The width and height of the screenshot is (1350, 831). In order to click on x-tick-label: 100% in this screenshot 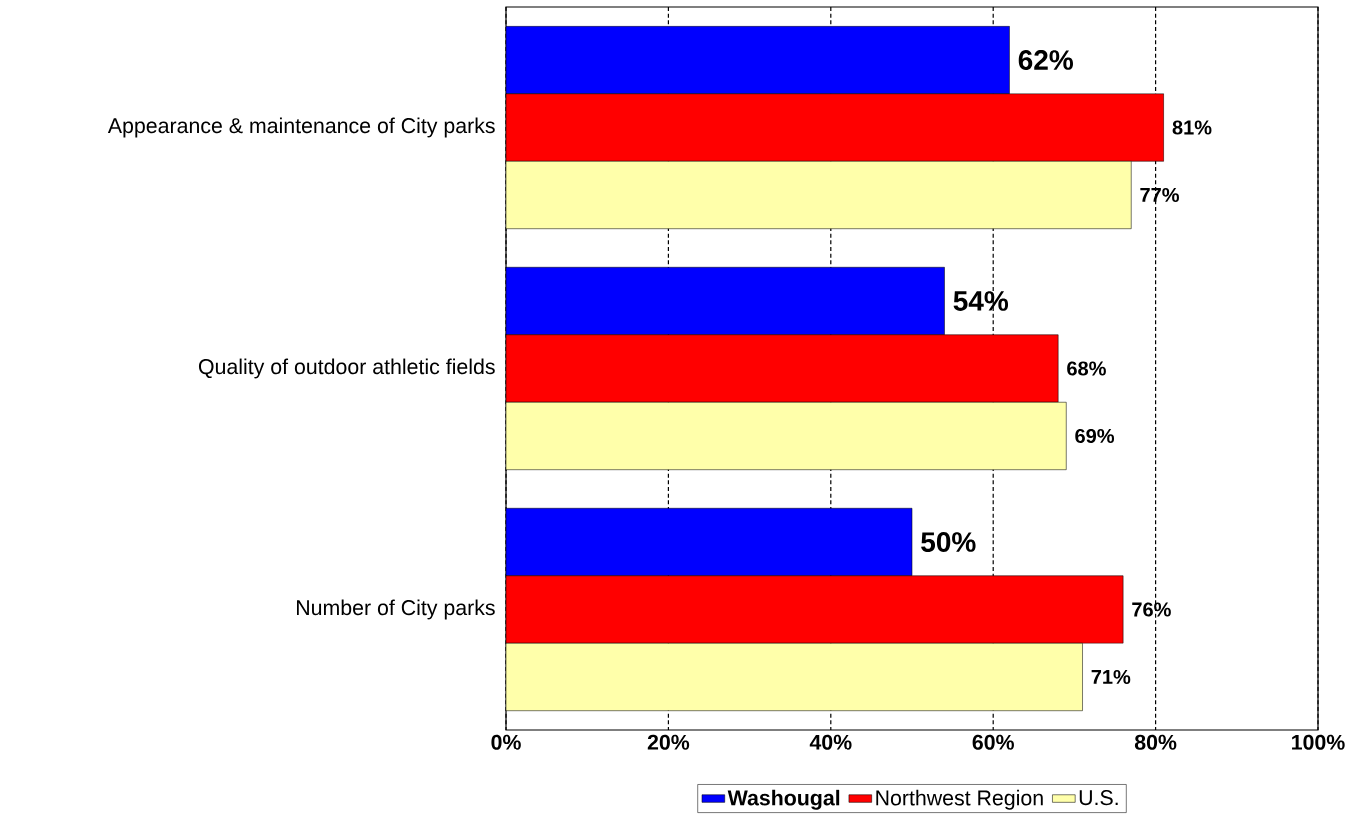, I will do `click(1318, 742)`.